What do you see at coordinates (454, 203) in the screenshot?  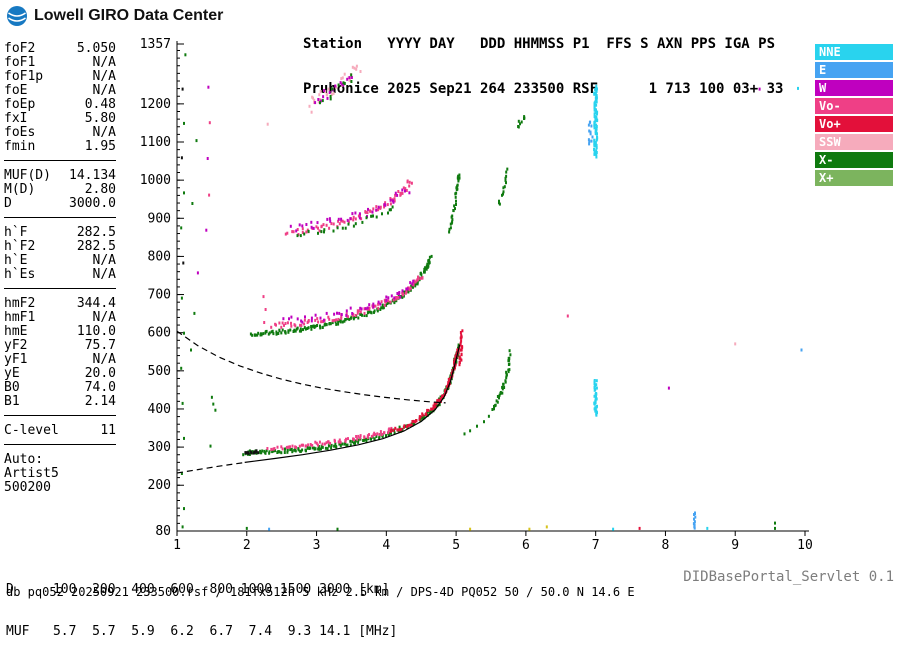 I see `series-hop2-steep-green` at bounding box center [454, 203].